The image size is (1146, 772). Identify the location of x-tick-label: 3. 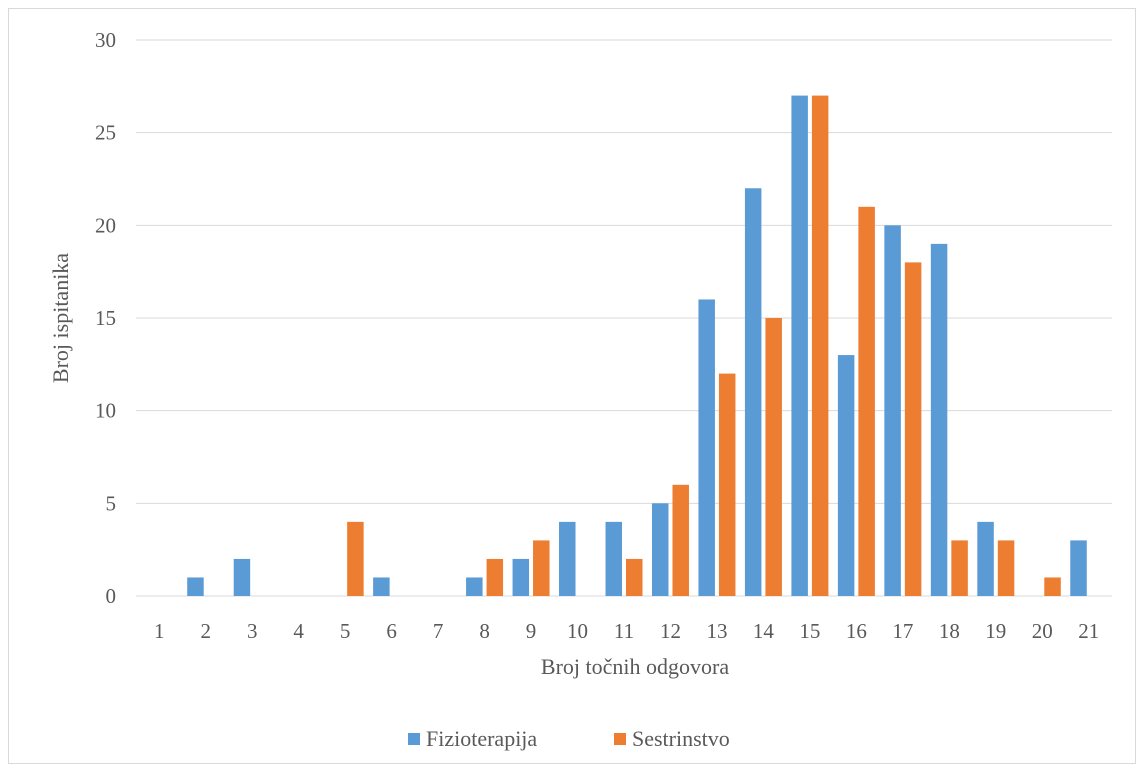
(252, 631).